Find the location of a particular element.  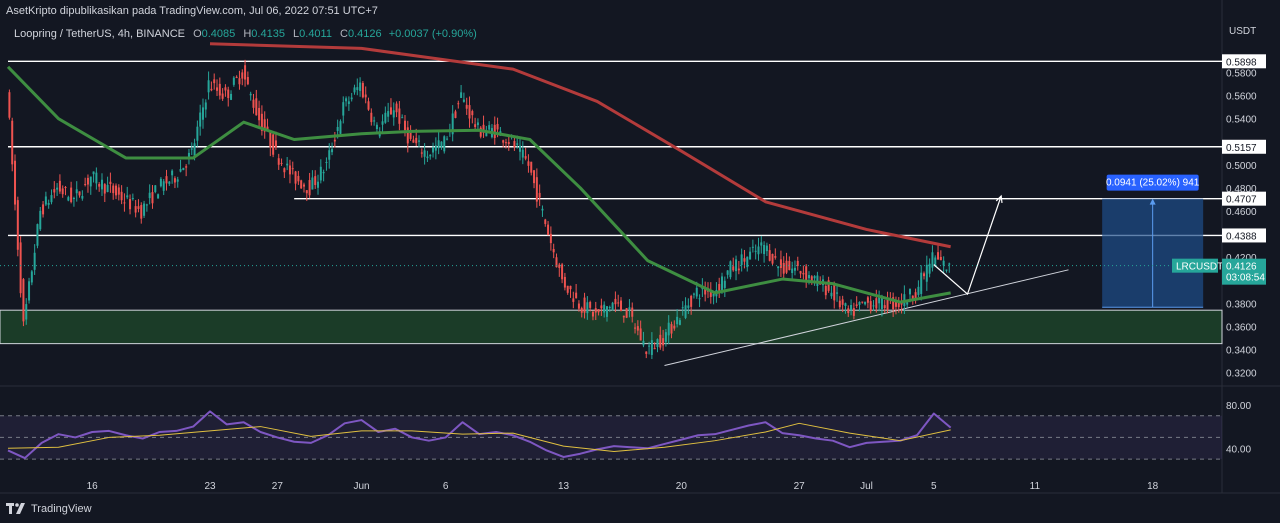

close-value: 0.4126 is located at coordinates (364, 34).